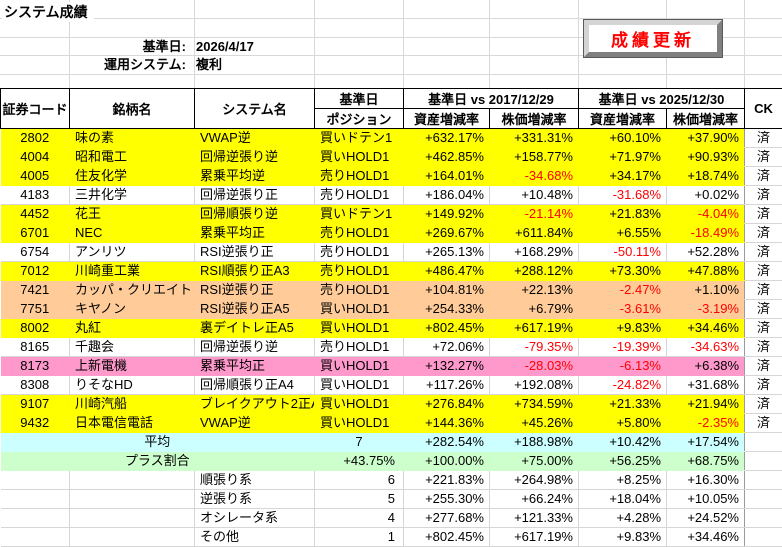 Image resolution: width=782 pixels, height=547 pixels. Describe the element at coordinates (132, 138) in the screenshot. I see `cell-name: 味の素` at that location.